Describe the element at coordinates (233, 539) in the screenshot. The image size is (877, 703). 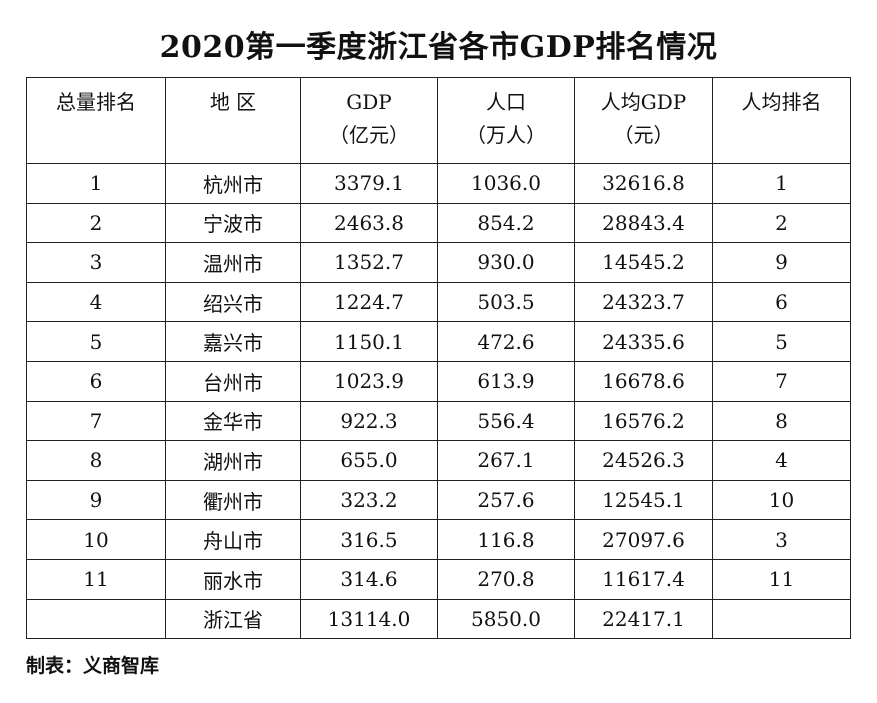
I see `cell-region: 舟山市` at that location.